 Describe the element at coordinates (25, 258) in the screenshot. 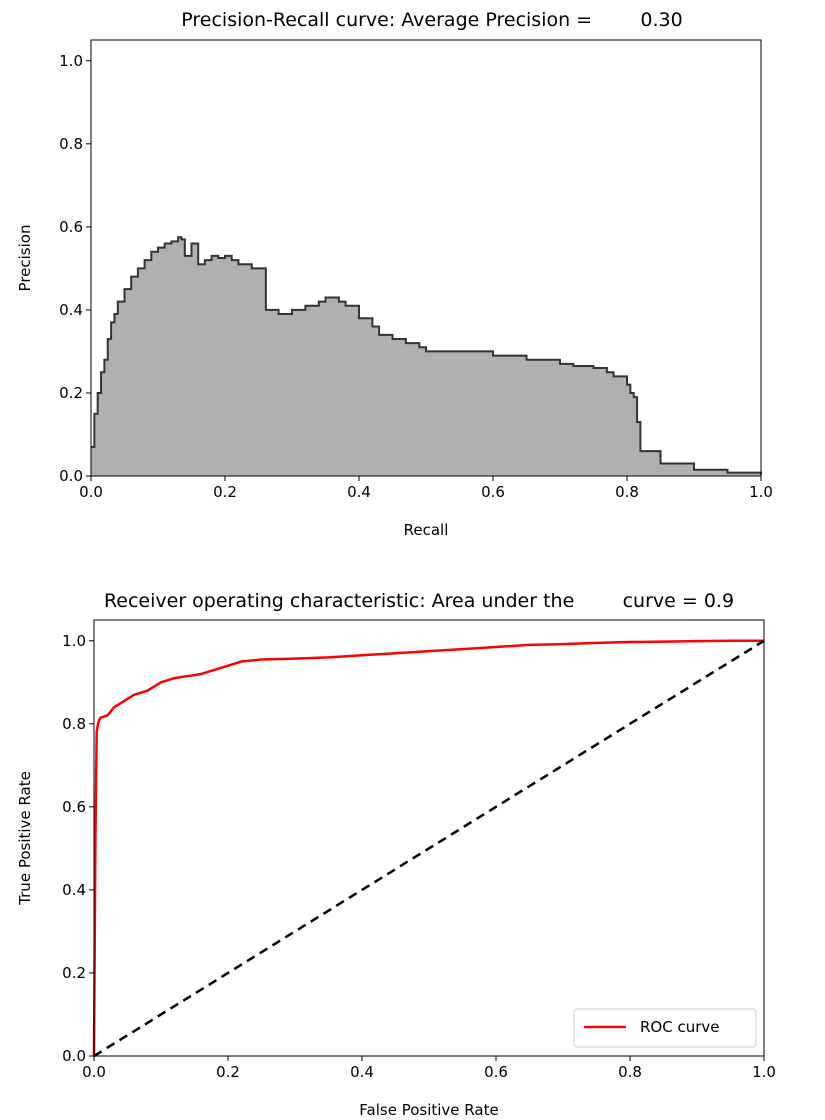

I see `y-axis-label: Precision` at that location.